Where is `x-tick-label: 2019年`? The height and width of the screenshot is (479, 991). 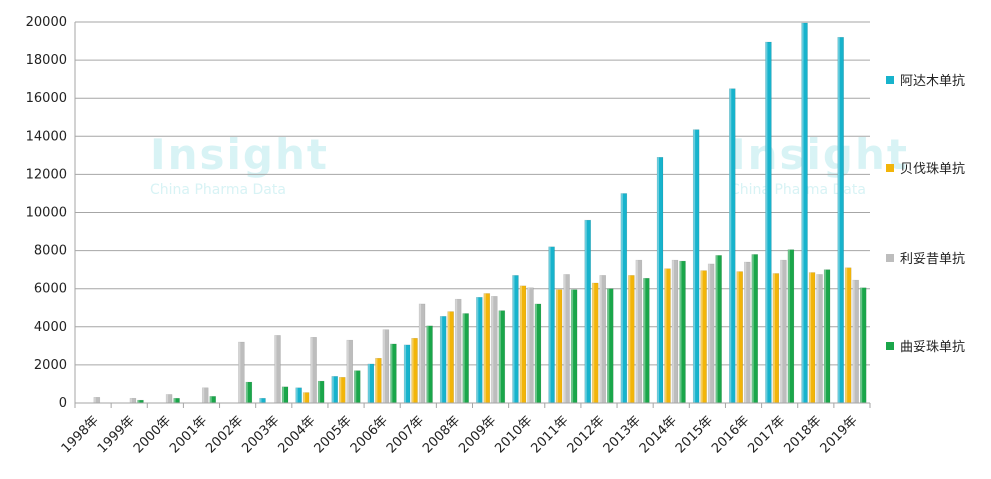 x-tick-label: 2019年 is located at coordinates (839, 434).